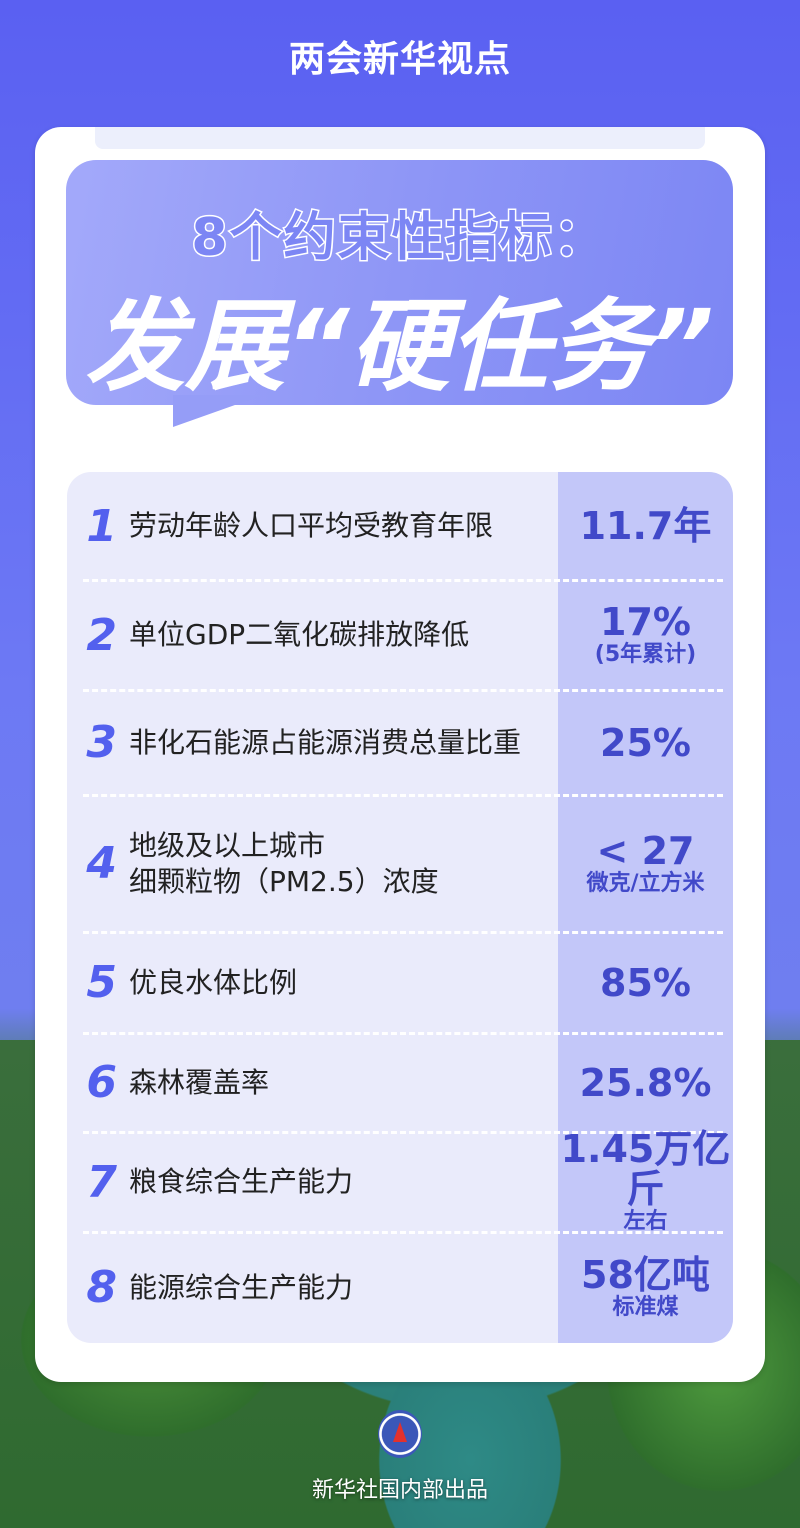 The height and width of the screenshot is (1528, 800). What do you see at coordinates (645, 1274) in the screenshot?
I see `indicator-value: 58亿吨` at bounding box center [645, 1274].